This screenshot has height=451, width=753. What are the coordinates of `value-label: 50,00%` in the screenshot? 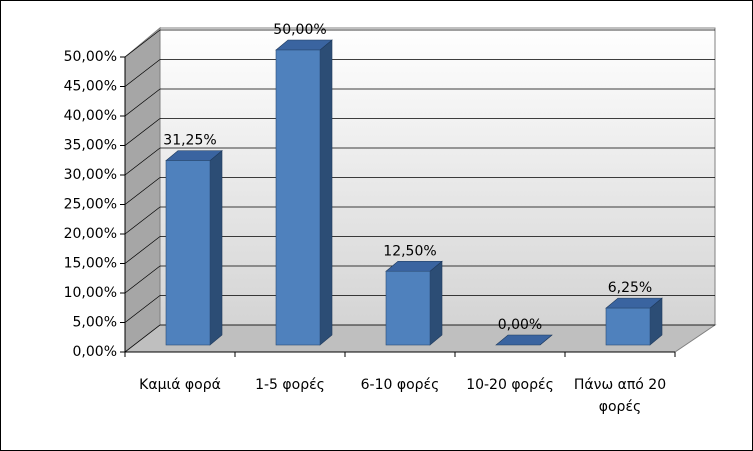 It's located at (299, 30).